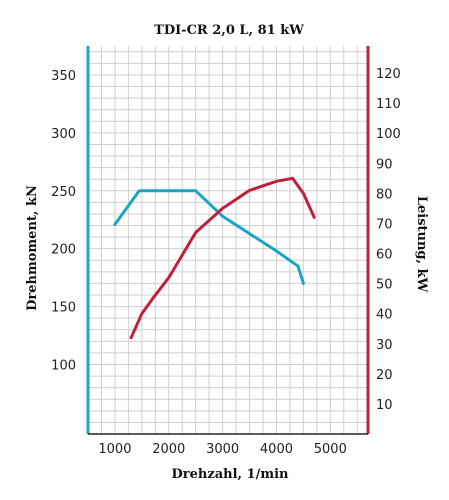 This screenshot has width=449, height=500. What do you see at coordinates (63, 250) in the screenshot?
I see `y-left-tick-label: 200` at bounding box center [63, 250].